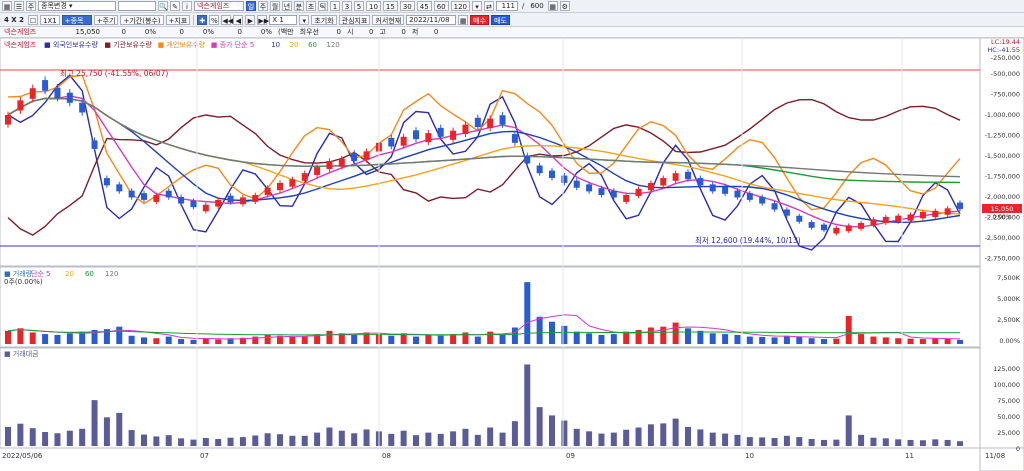 Image resolution: width=1024 pixels, height=471 pixels. What do you see at coordinates (163, 6) in the screenshot?
I see `search-icon: 🔍` at bounding box center [163, 6].